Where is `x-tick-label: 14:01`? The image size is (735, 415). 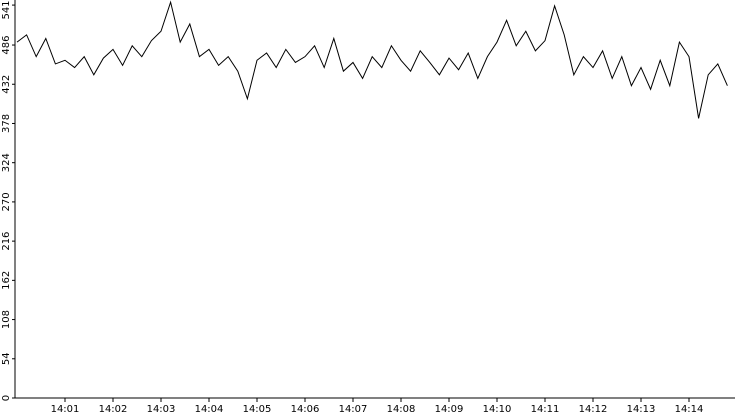 x-tick-label: 14:01 is located at coordinates (65, 409).